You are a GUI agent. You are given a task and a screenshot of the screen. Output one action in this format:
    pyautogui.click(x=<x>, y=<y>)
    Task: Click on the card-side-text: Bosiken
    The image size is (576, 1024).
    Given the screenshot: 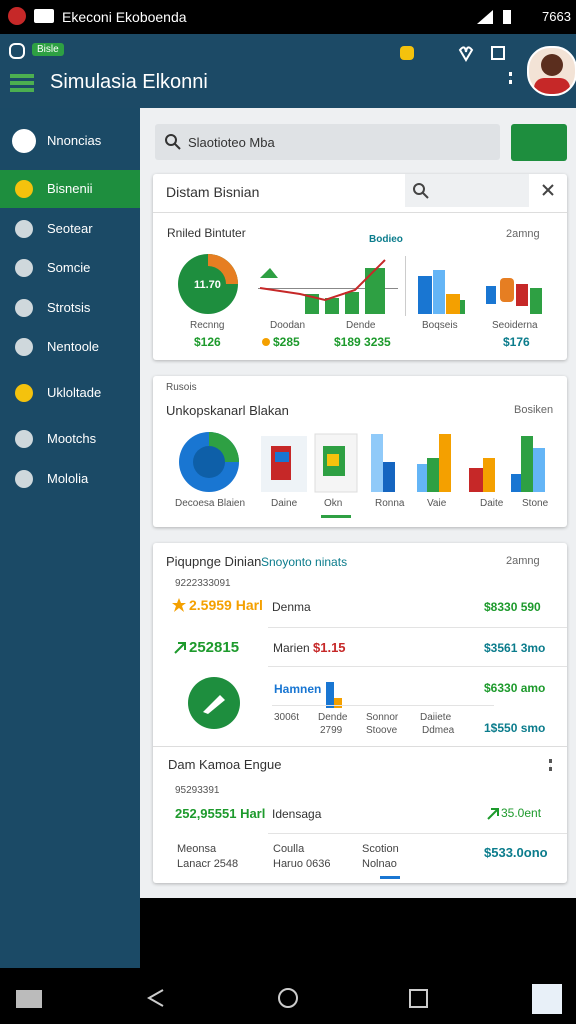 What is the action you would take?
    pyautogui.click(x=534, y=410)
    